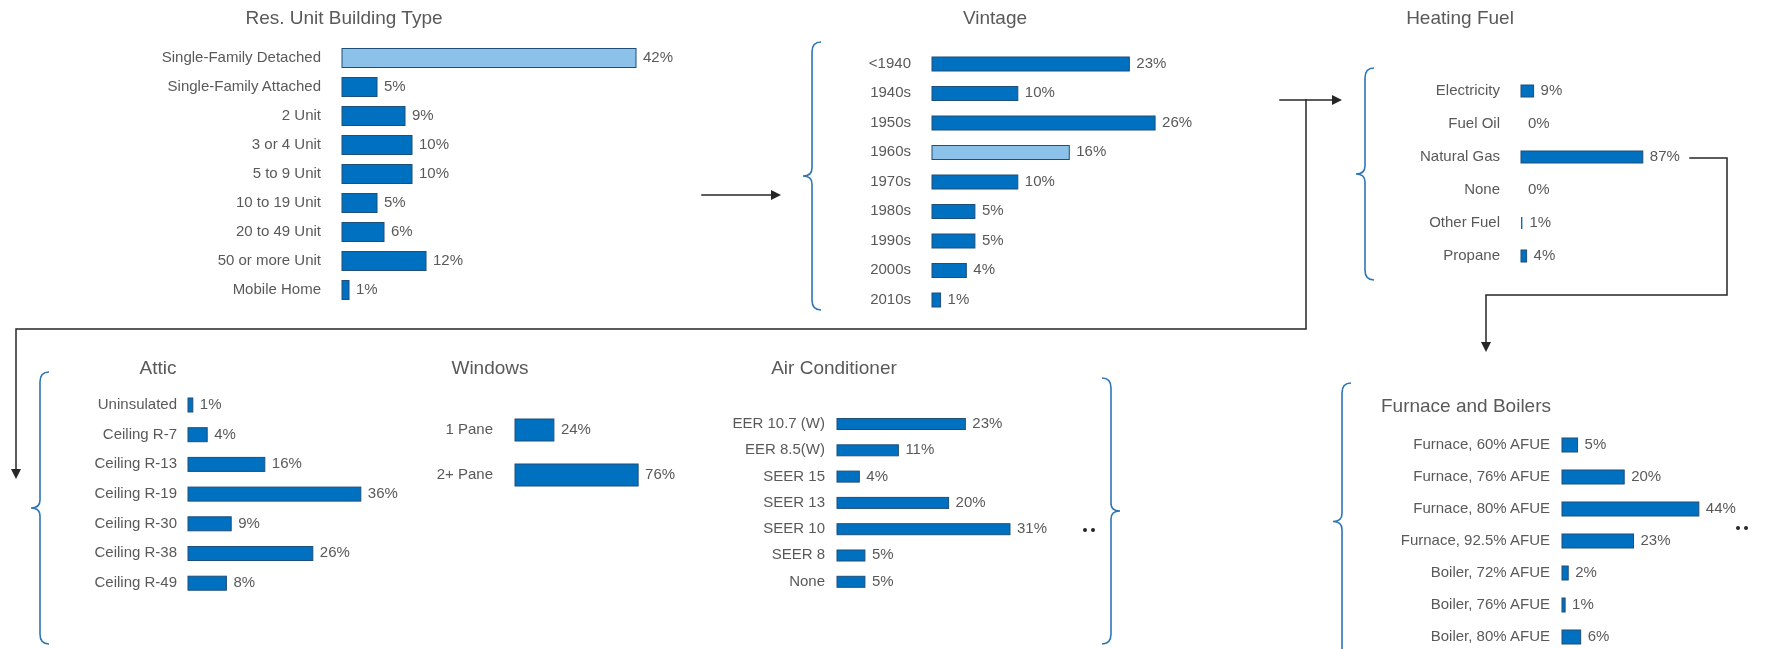  I want to click on y-tick-label: 1990s, so click(890, 239).